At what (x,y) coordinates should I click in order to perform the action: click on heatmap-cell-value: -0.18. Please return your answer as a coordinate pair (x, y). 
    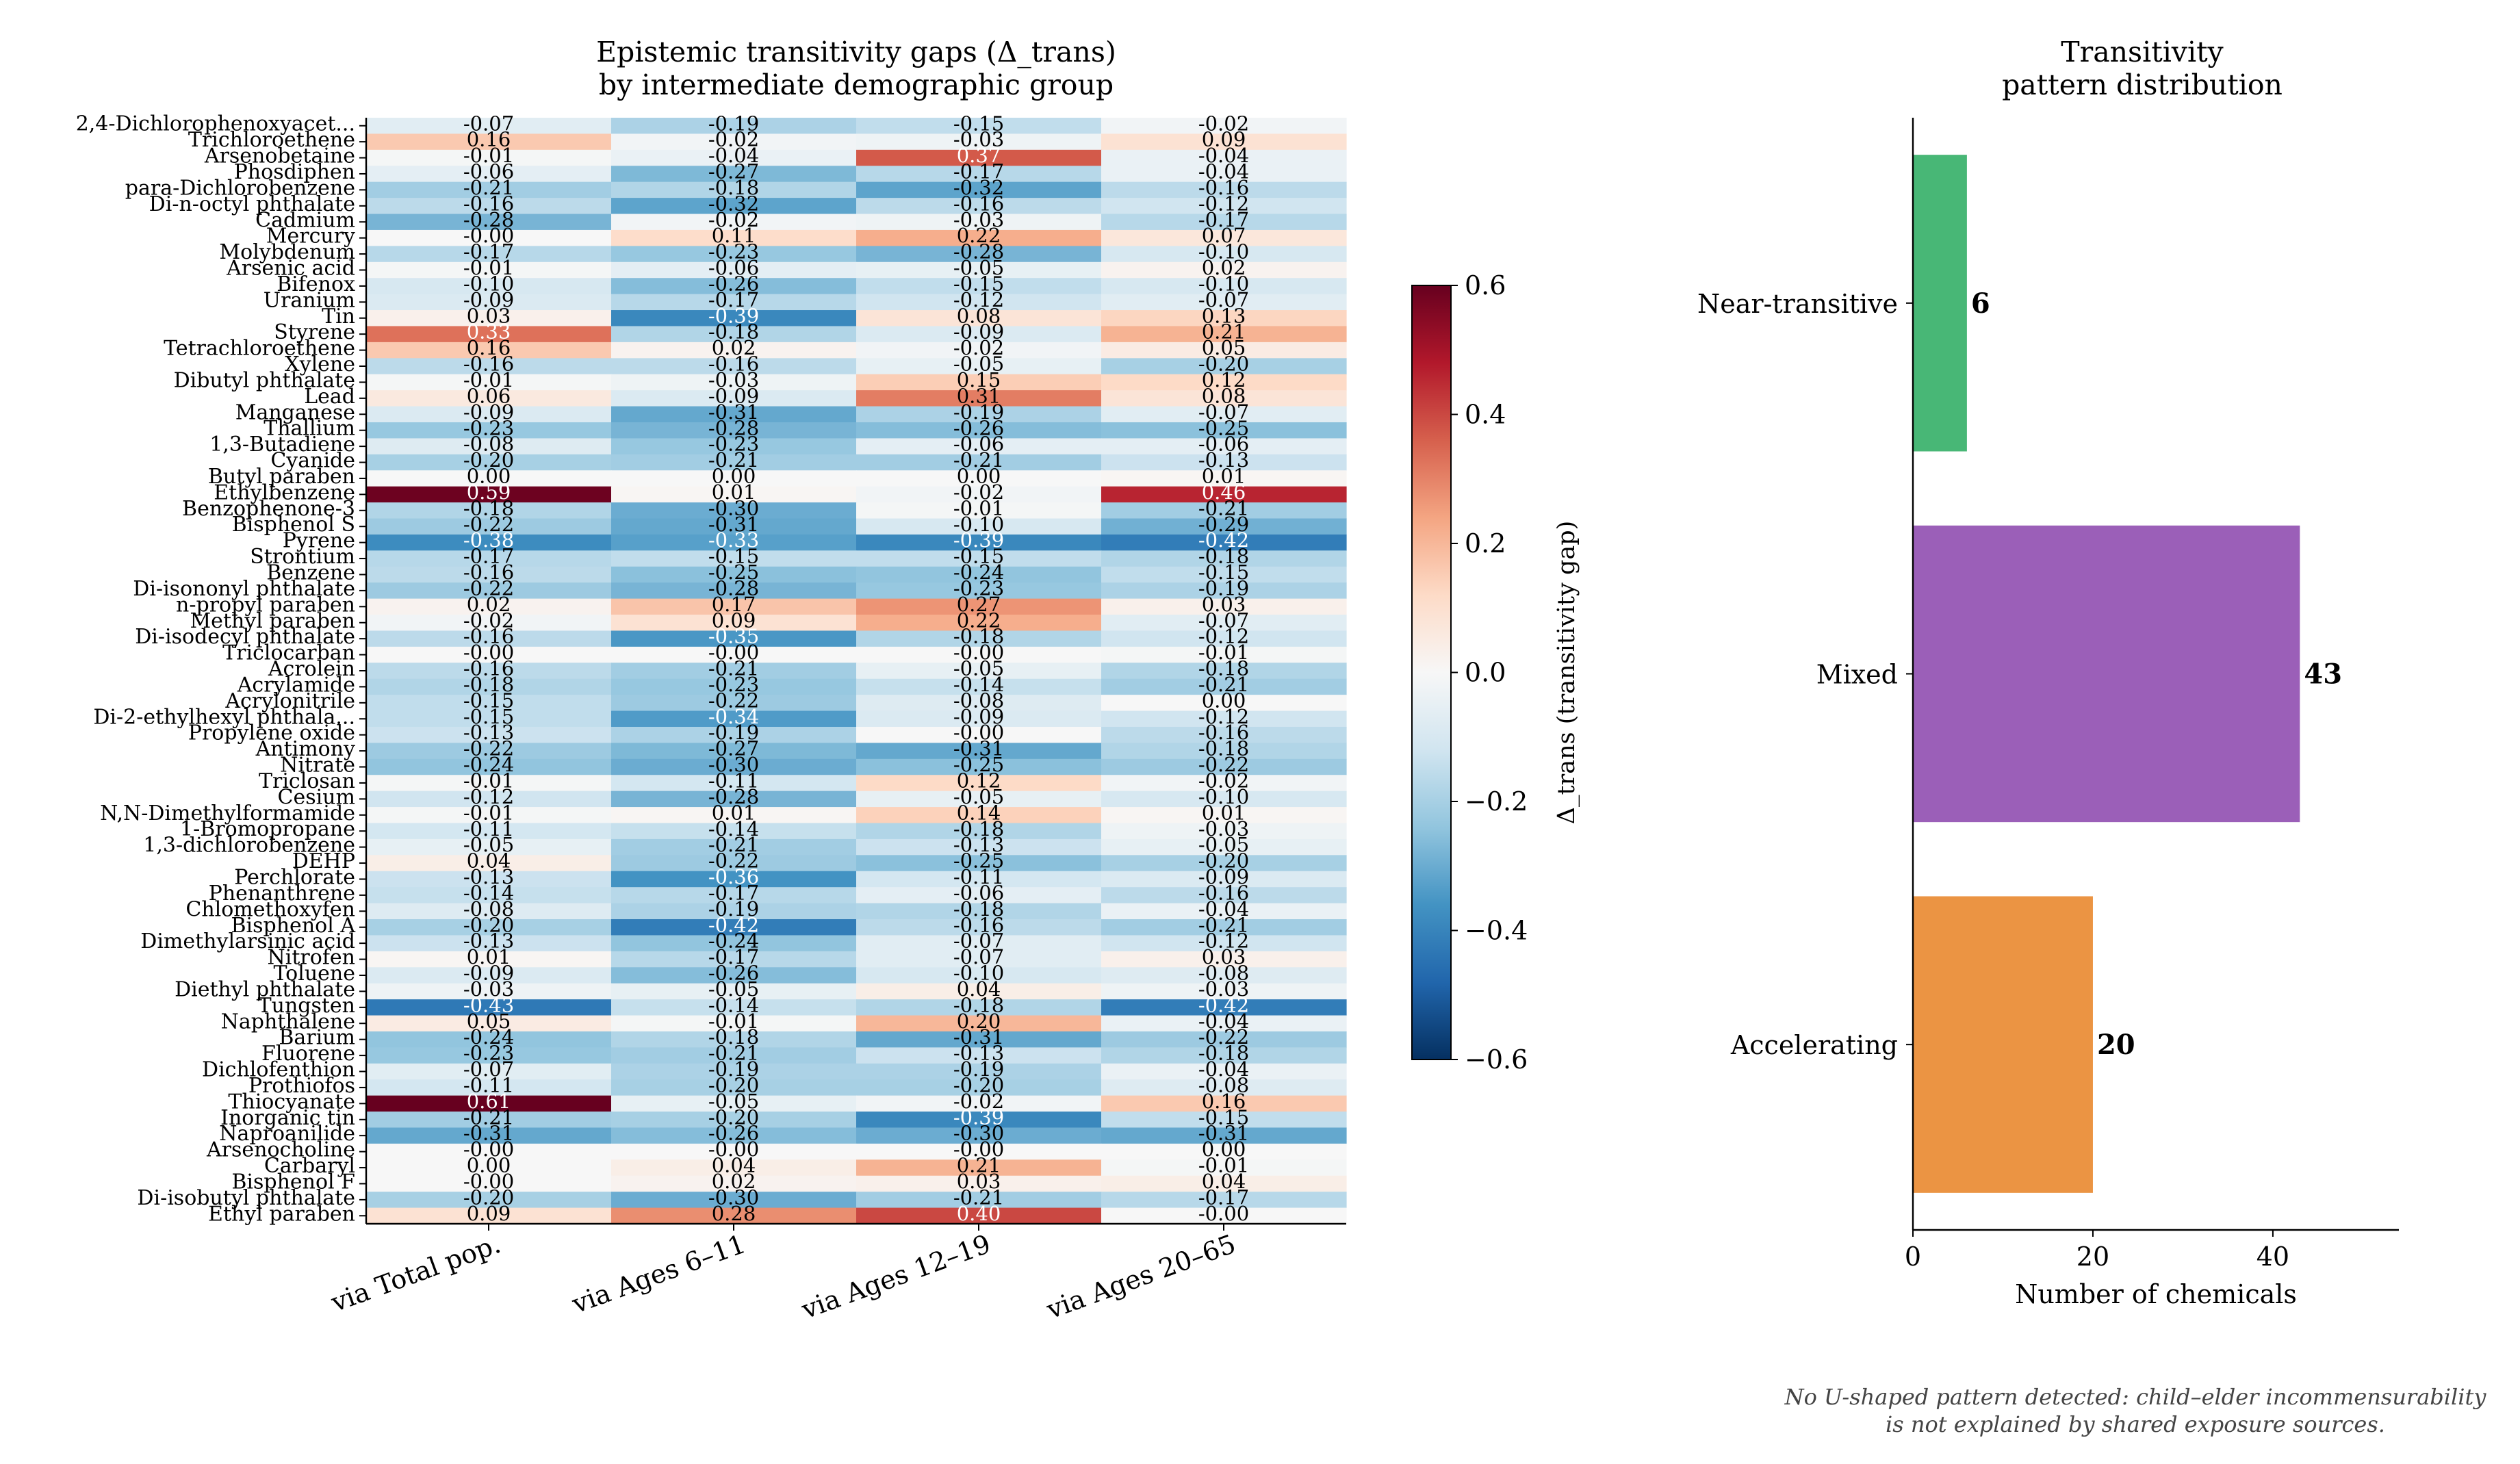
    Looking at the image, I should click on (733, 332).